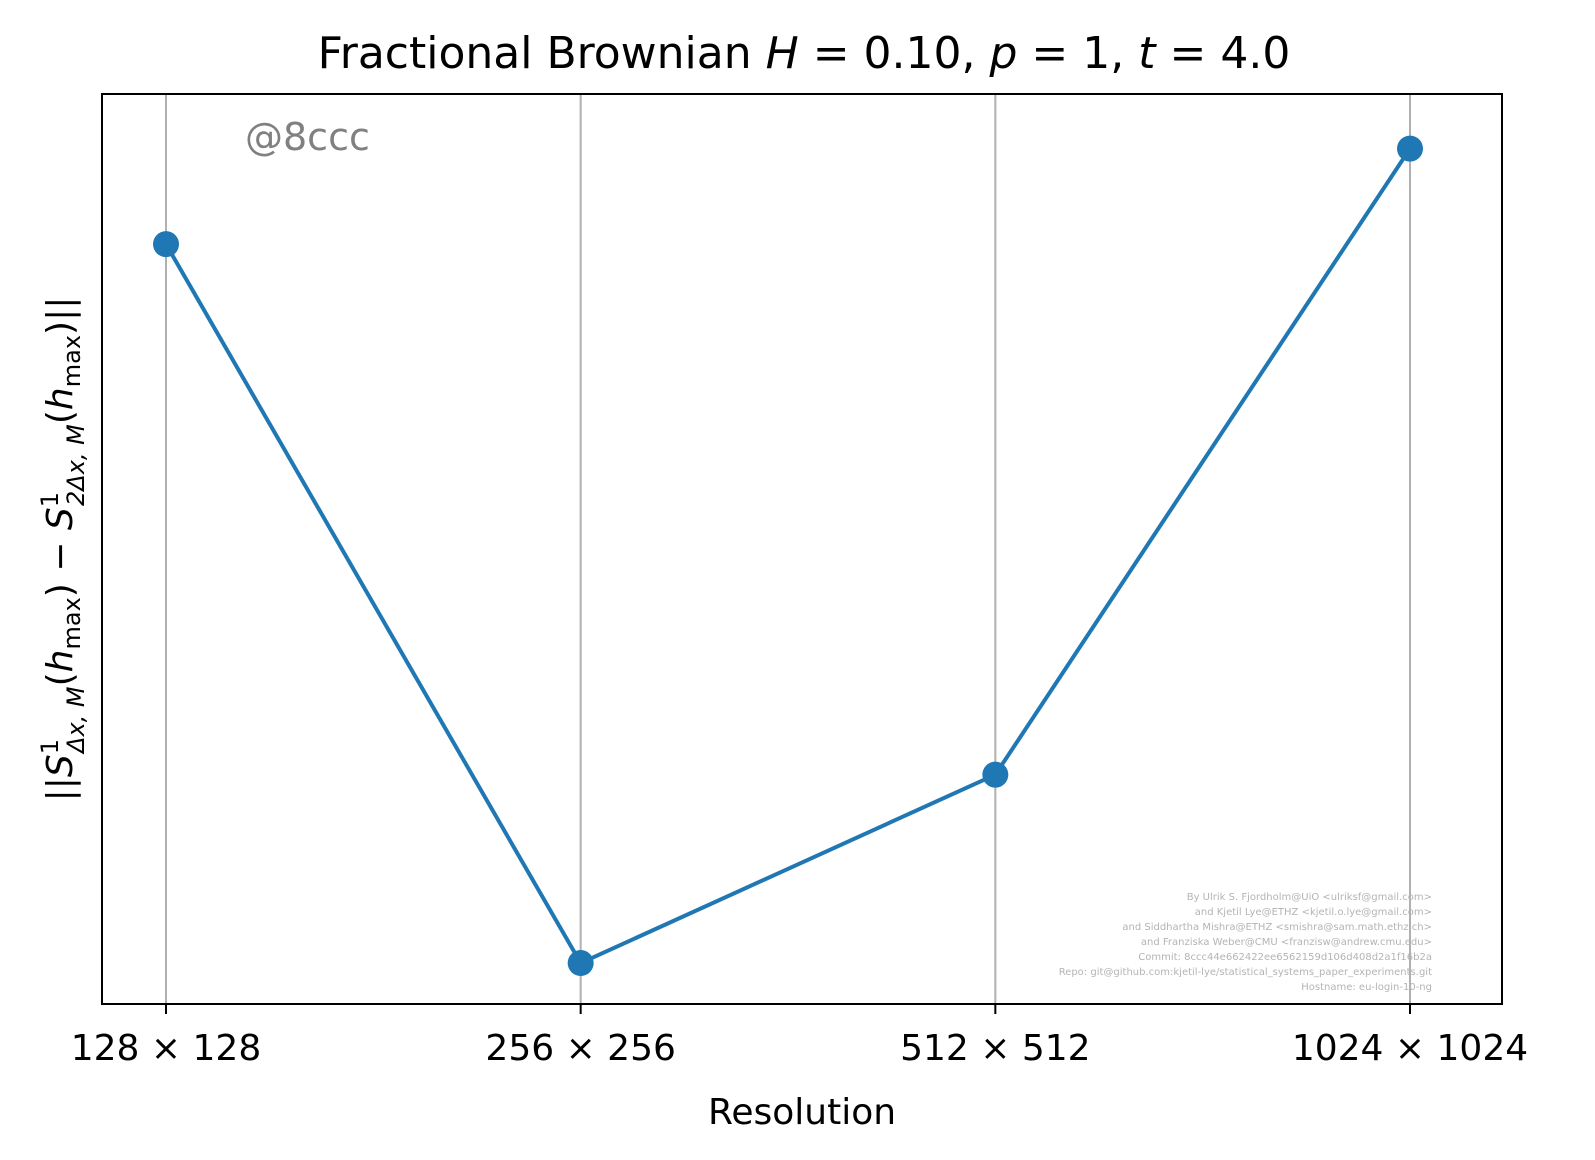  What do you see at coordinates (307, 137) in the screenshot?
I see `commit-stamp: @8ccc` at bounding box center [307, 137].